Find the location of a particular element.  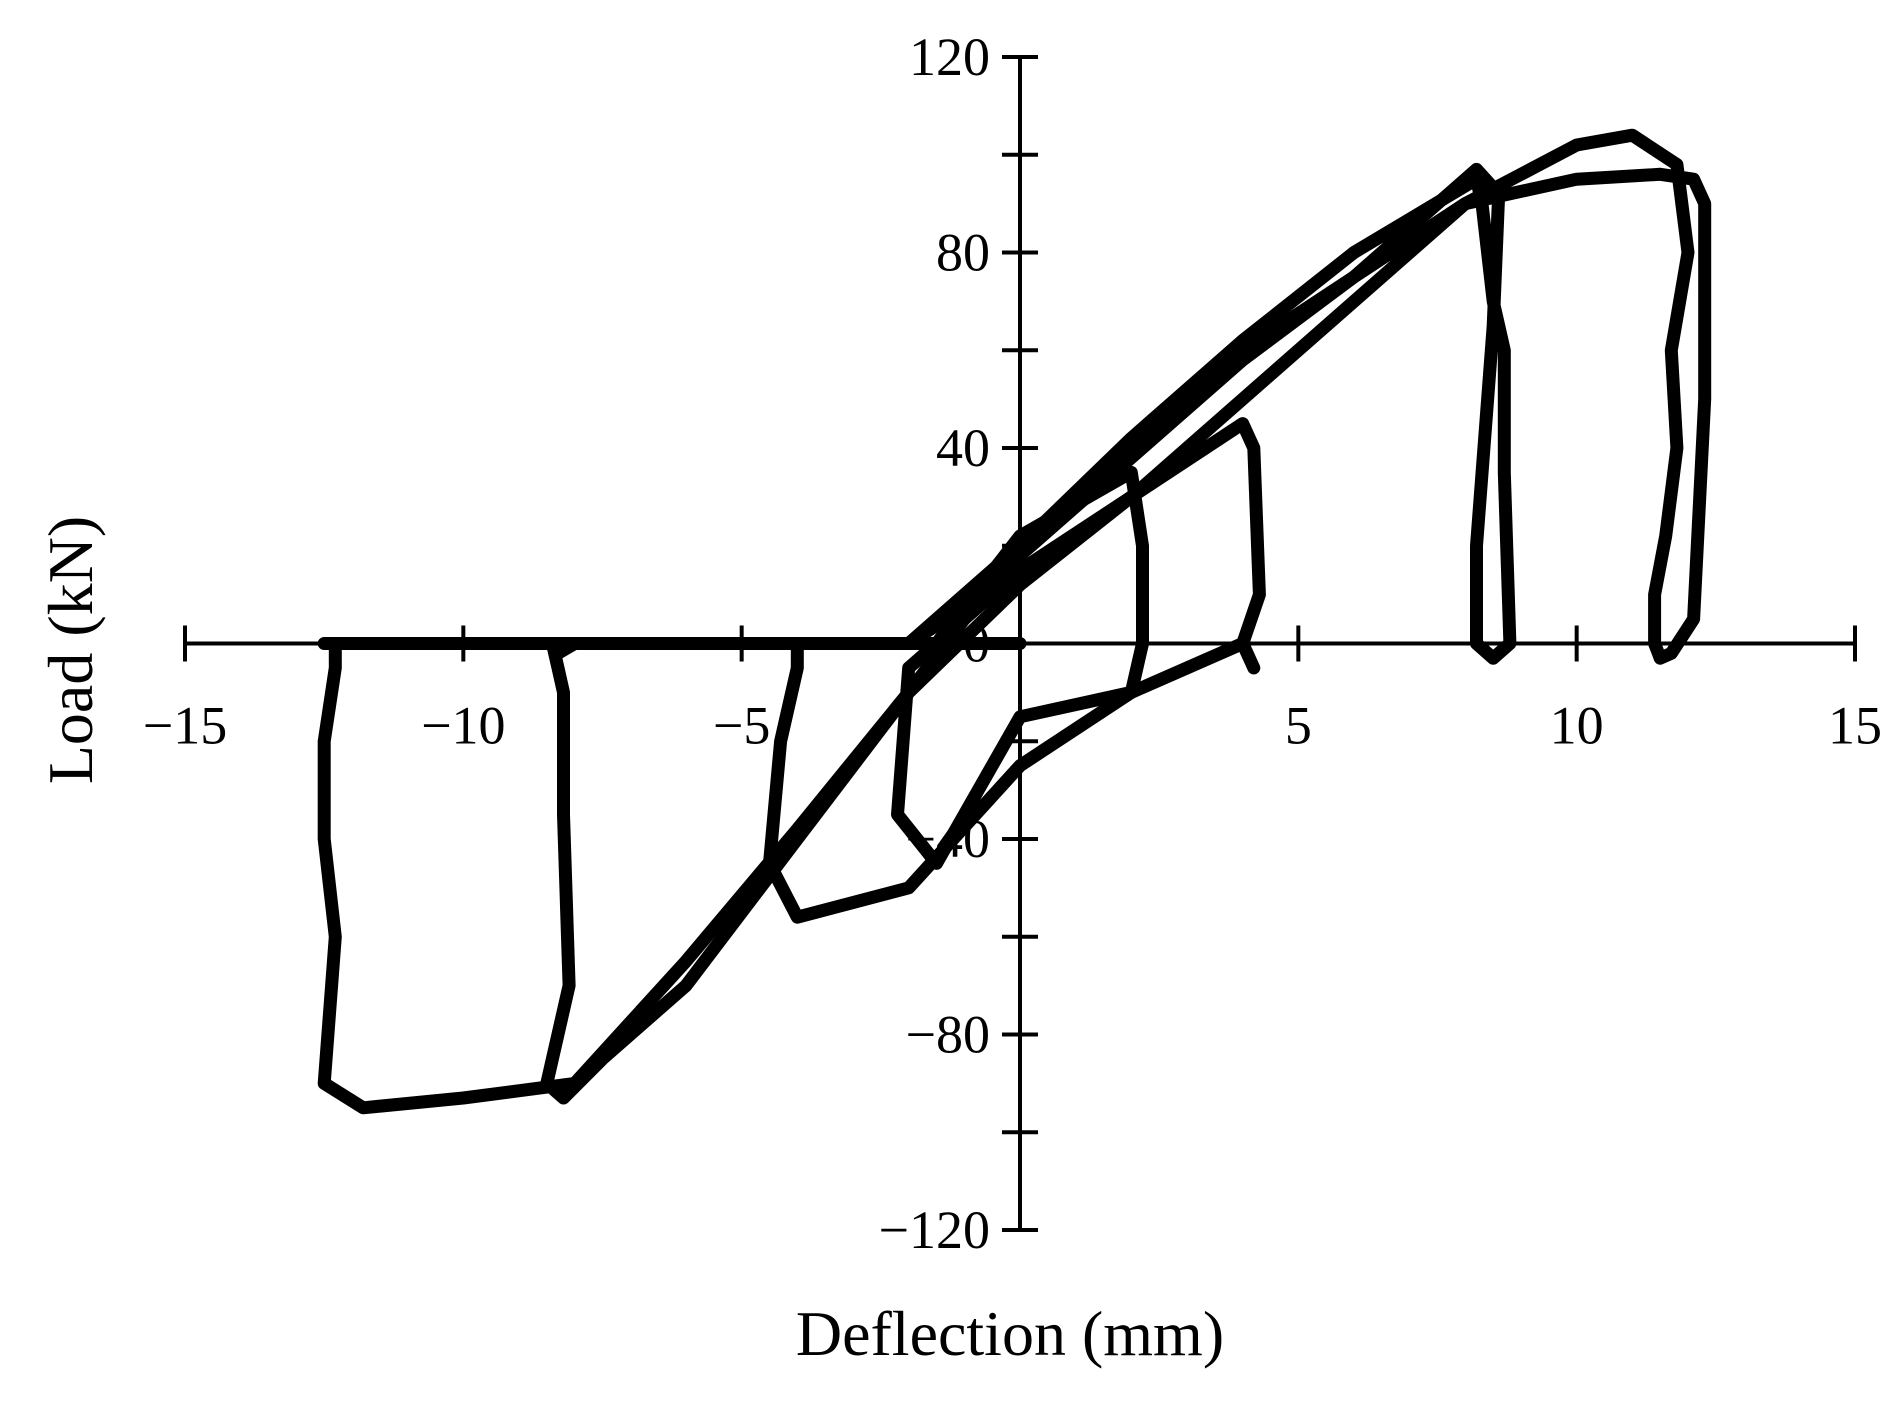

y-tick-label: 40 is located at coordinates (963, 448).